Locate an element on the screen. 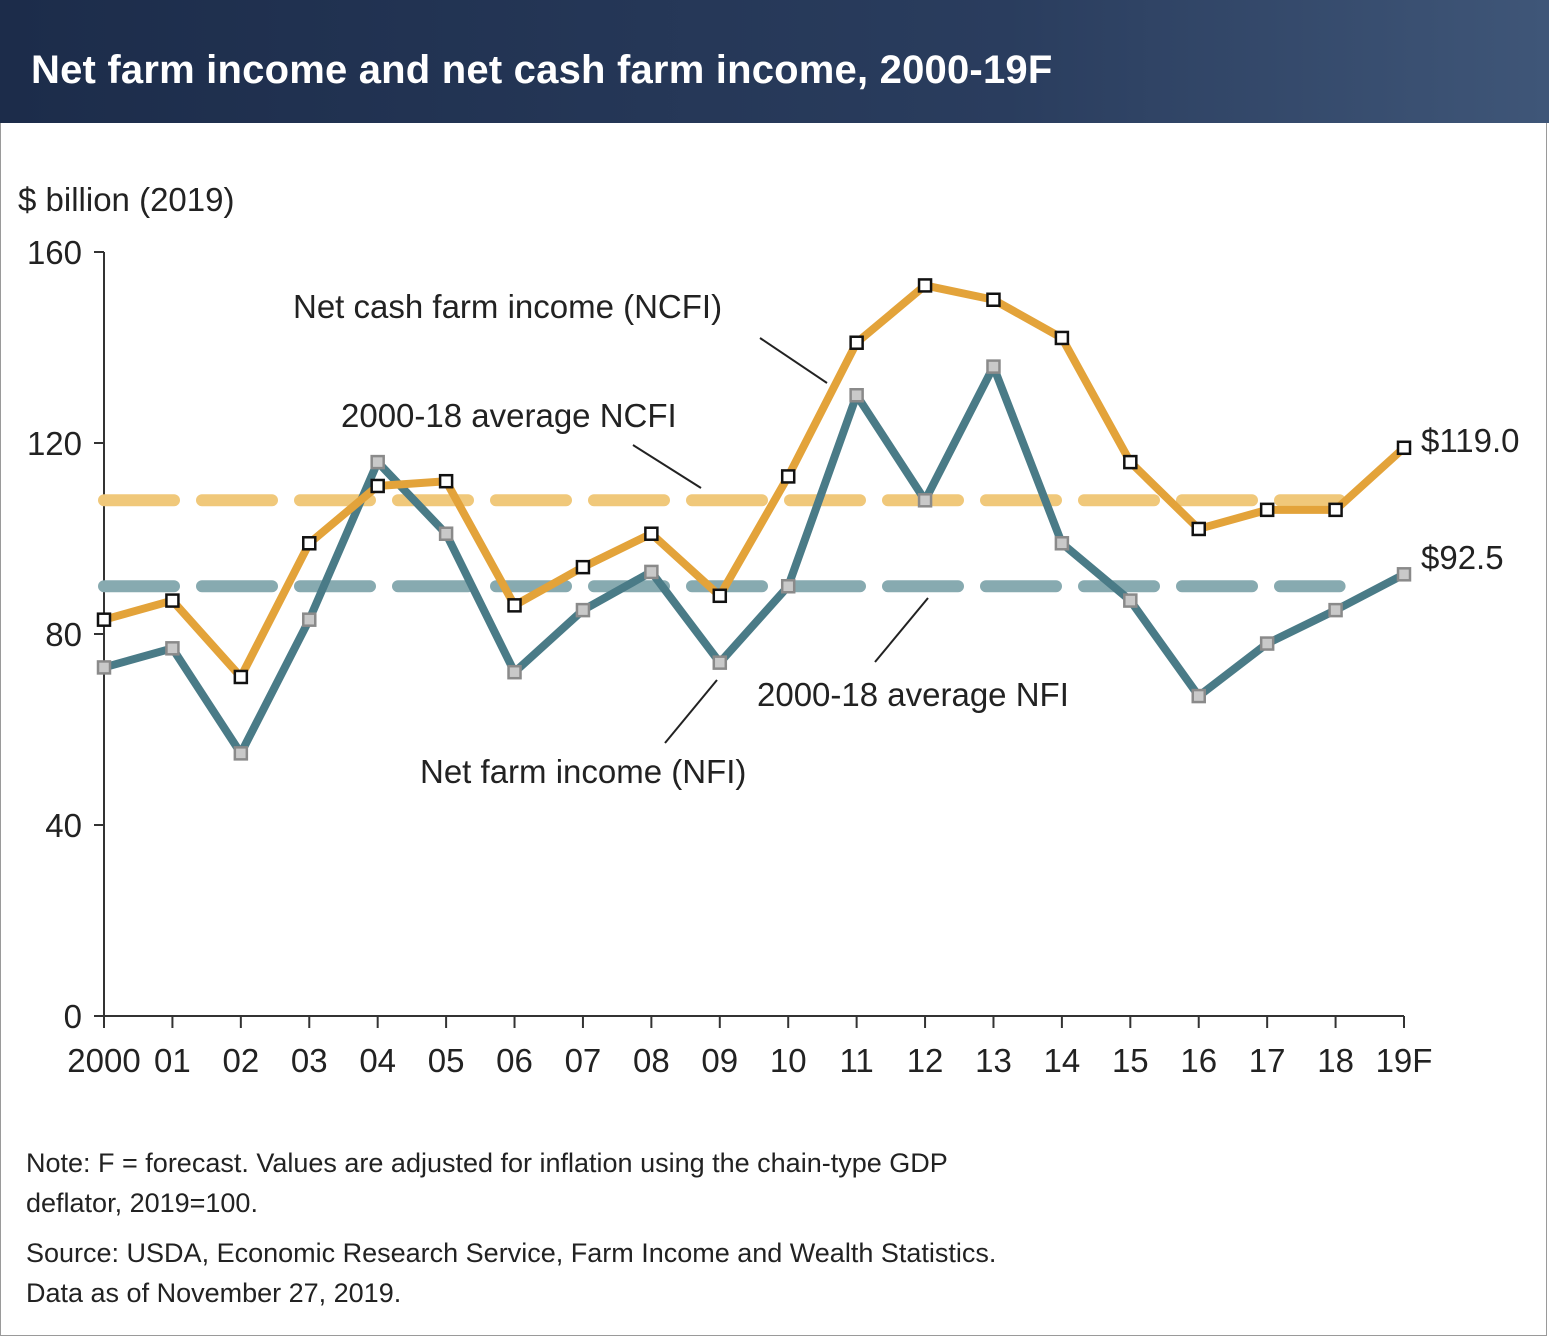  y-tick-label: 160 is located at coordinates (54, 252).